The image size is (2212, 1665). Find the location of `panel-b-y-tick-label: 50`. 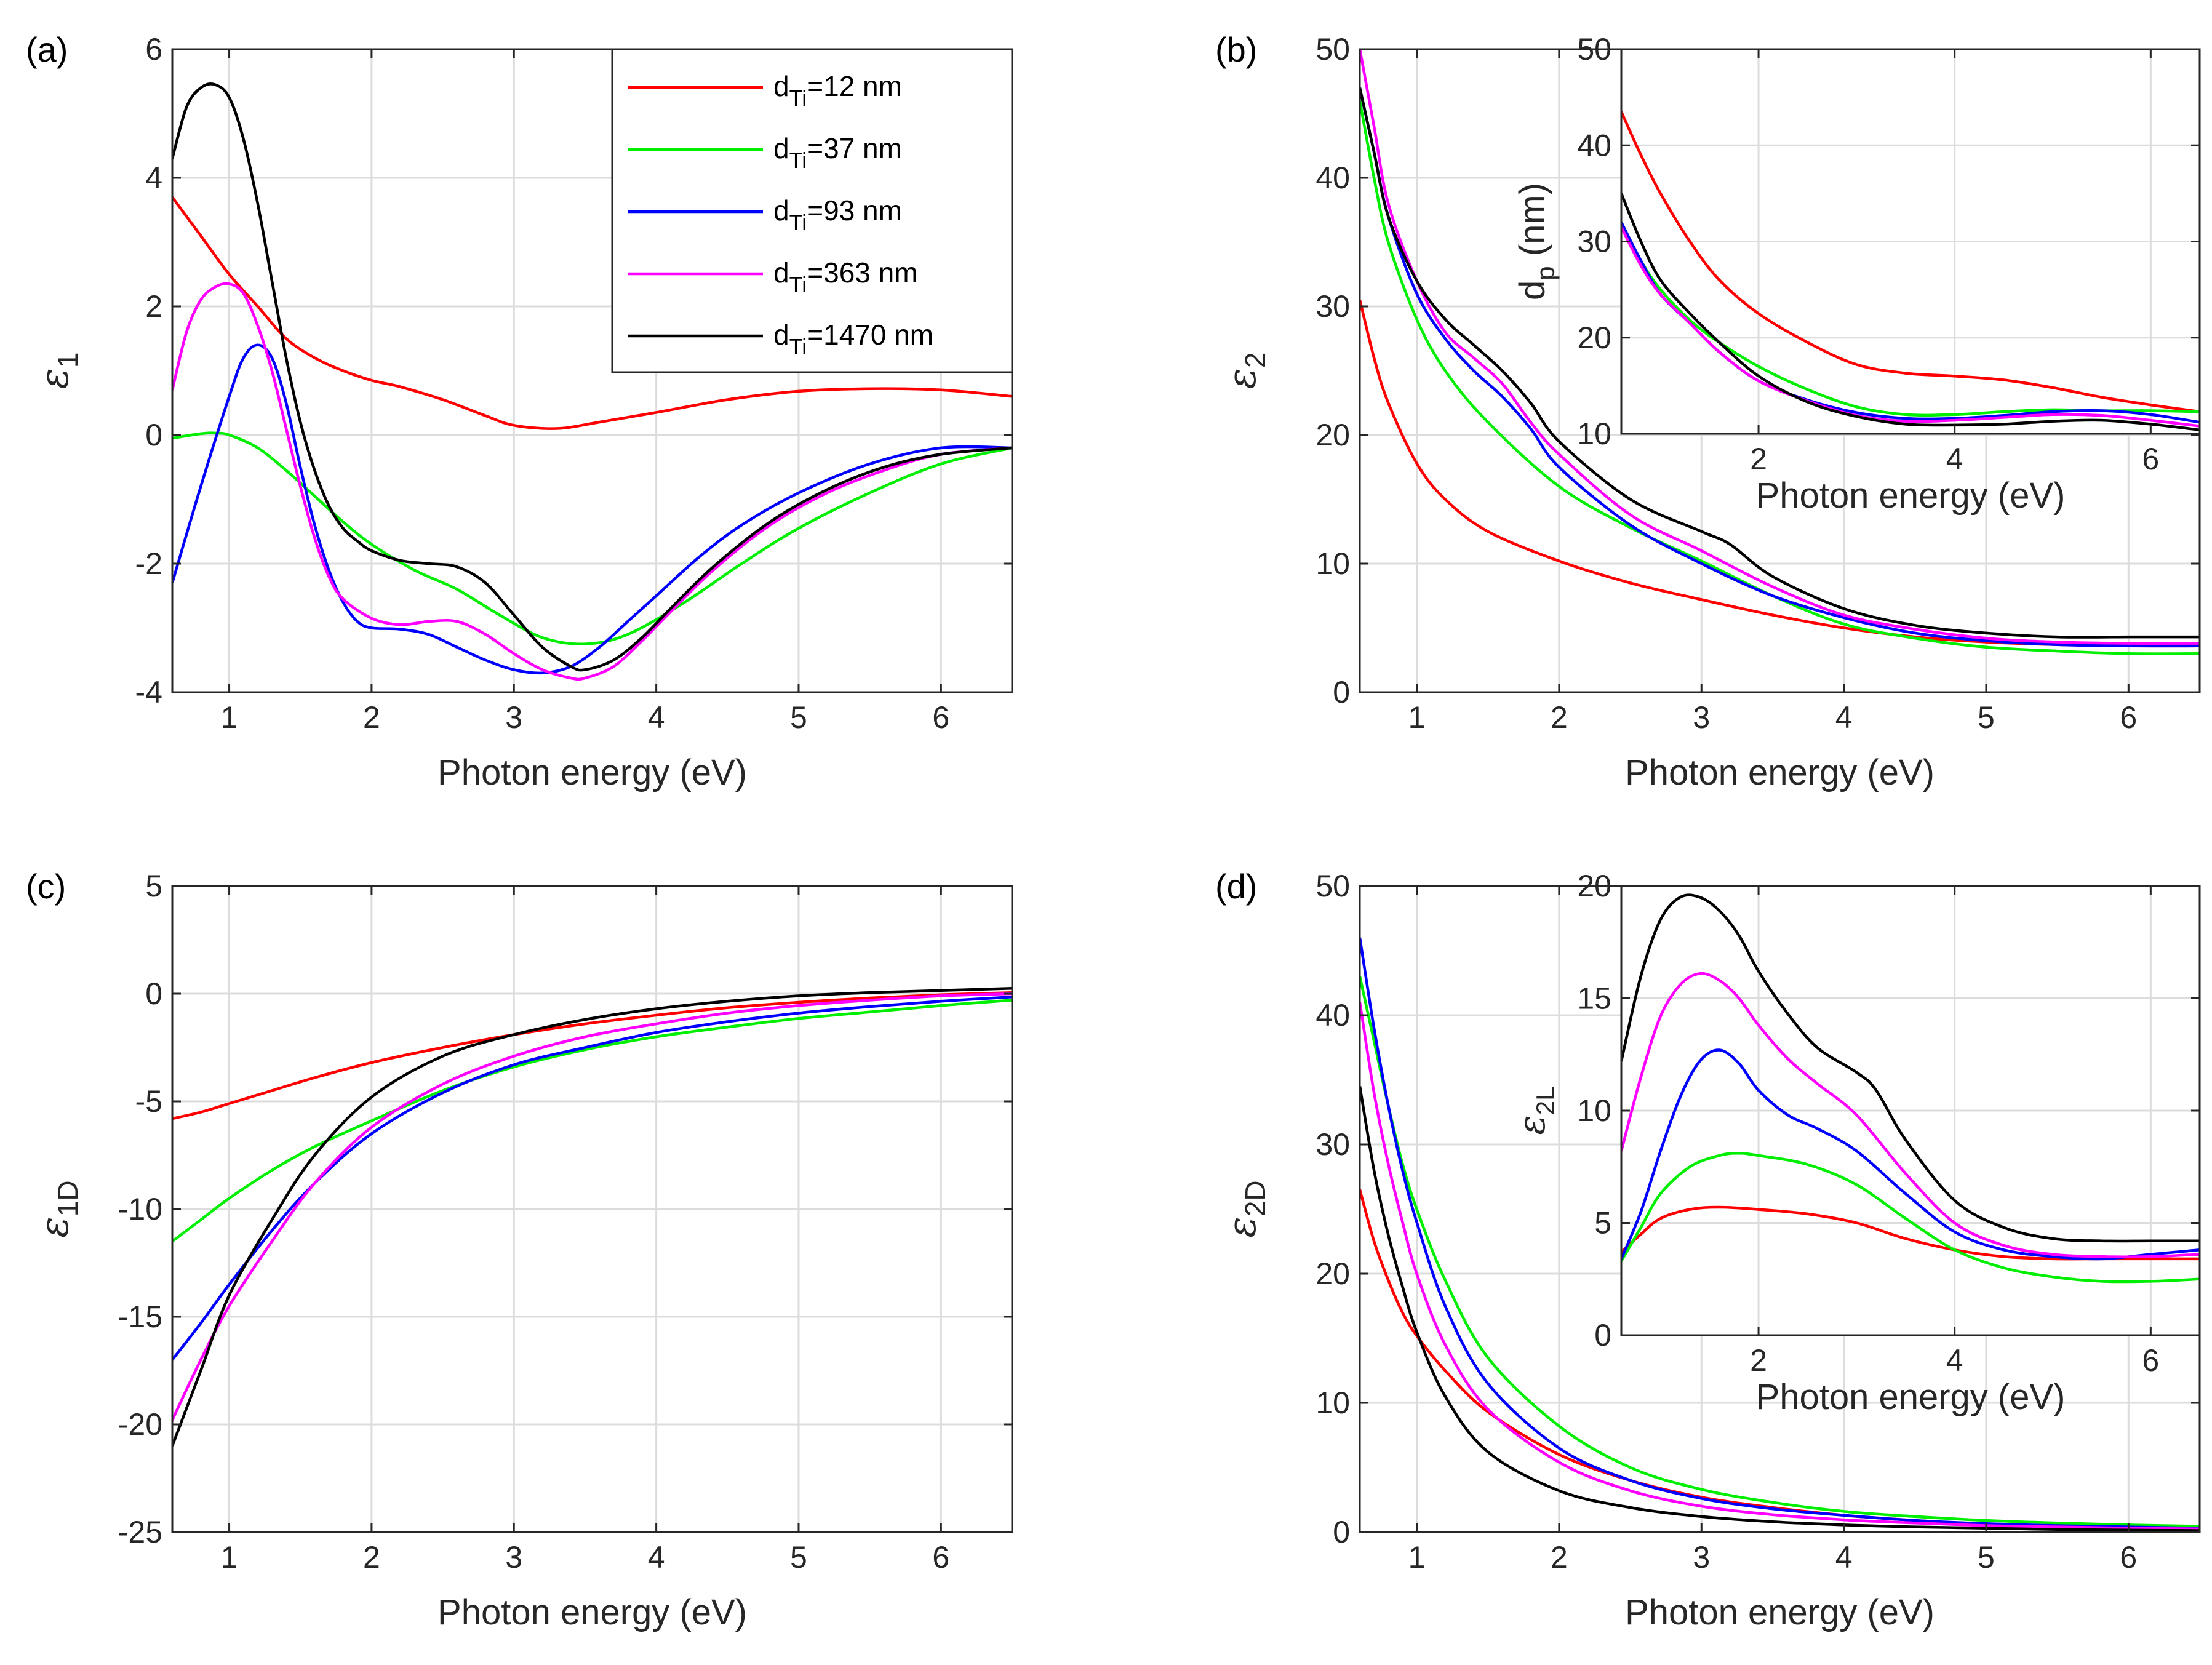

panel-b-y-tick-label: 50 is located at coordinates (1333, 49).